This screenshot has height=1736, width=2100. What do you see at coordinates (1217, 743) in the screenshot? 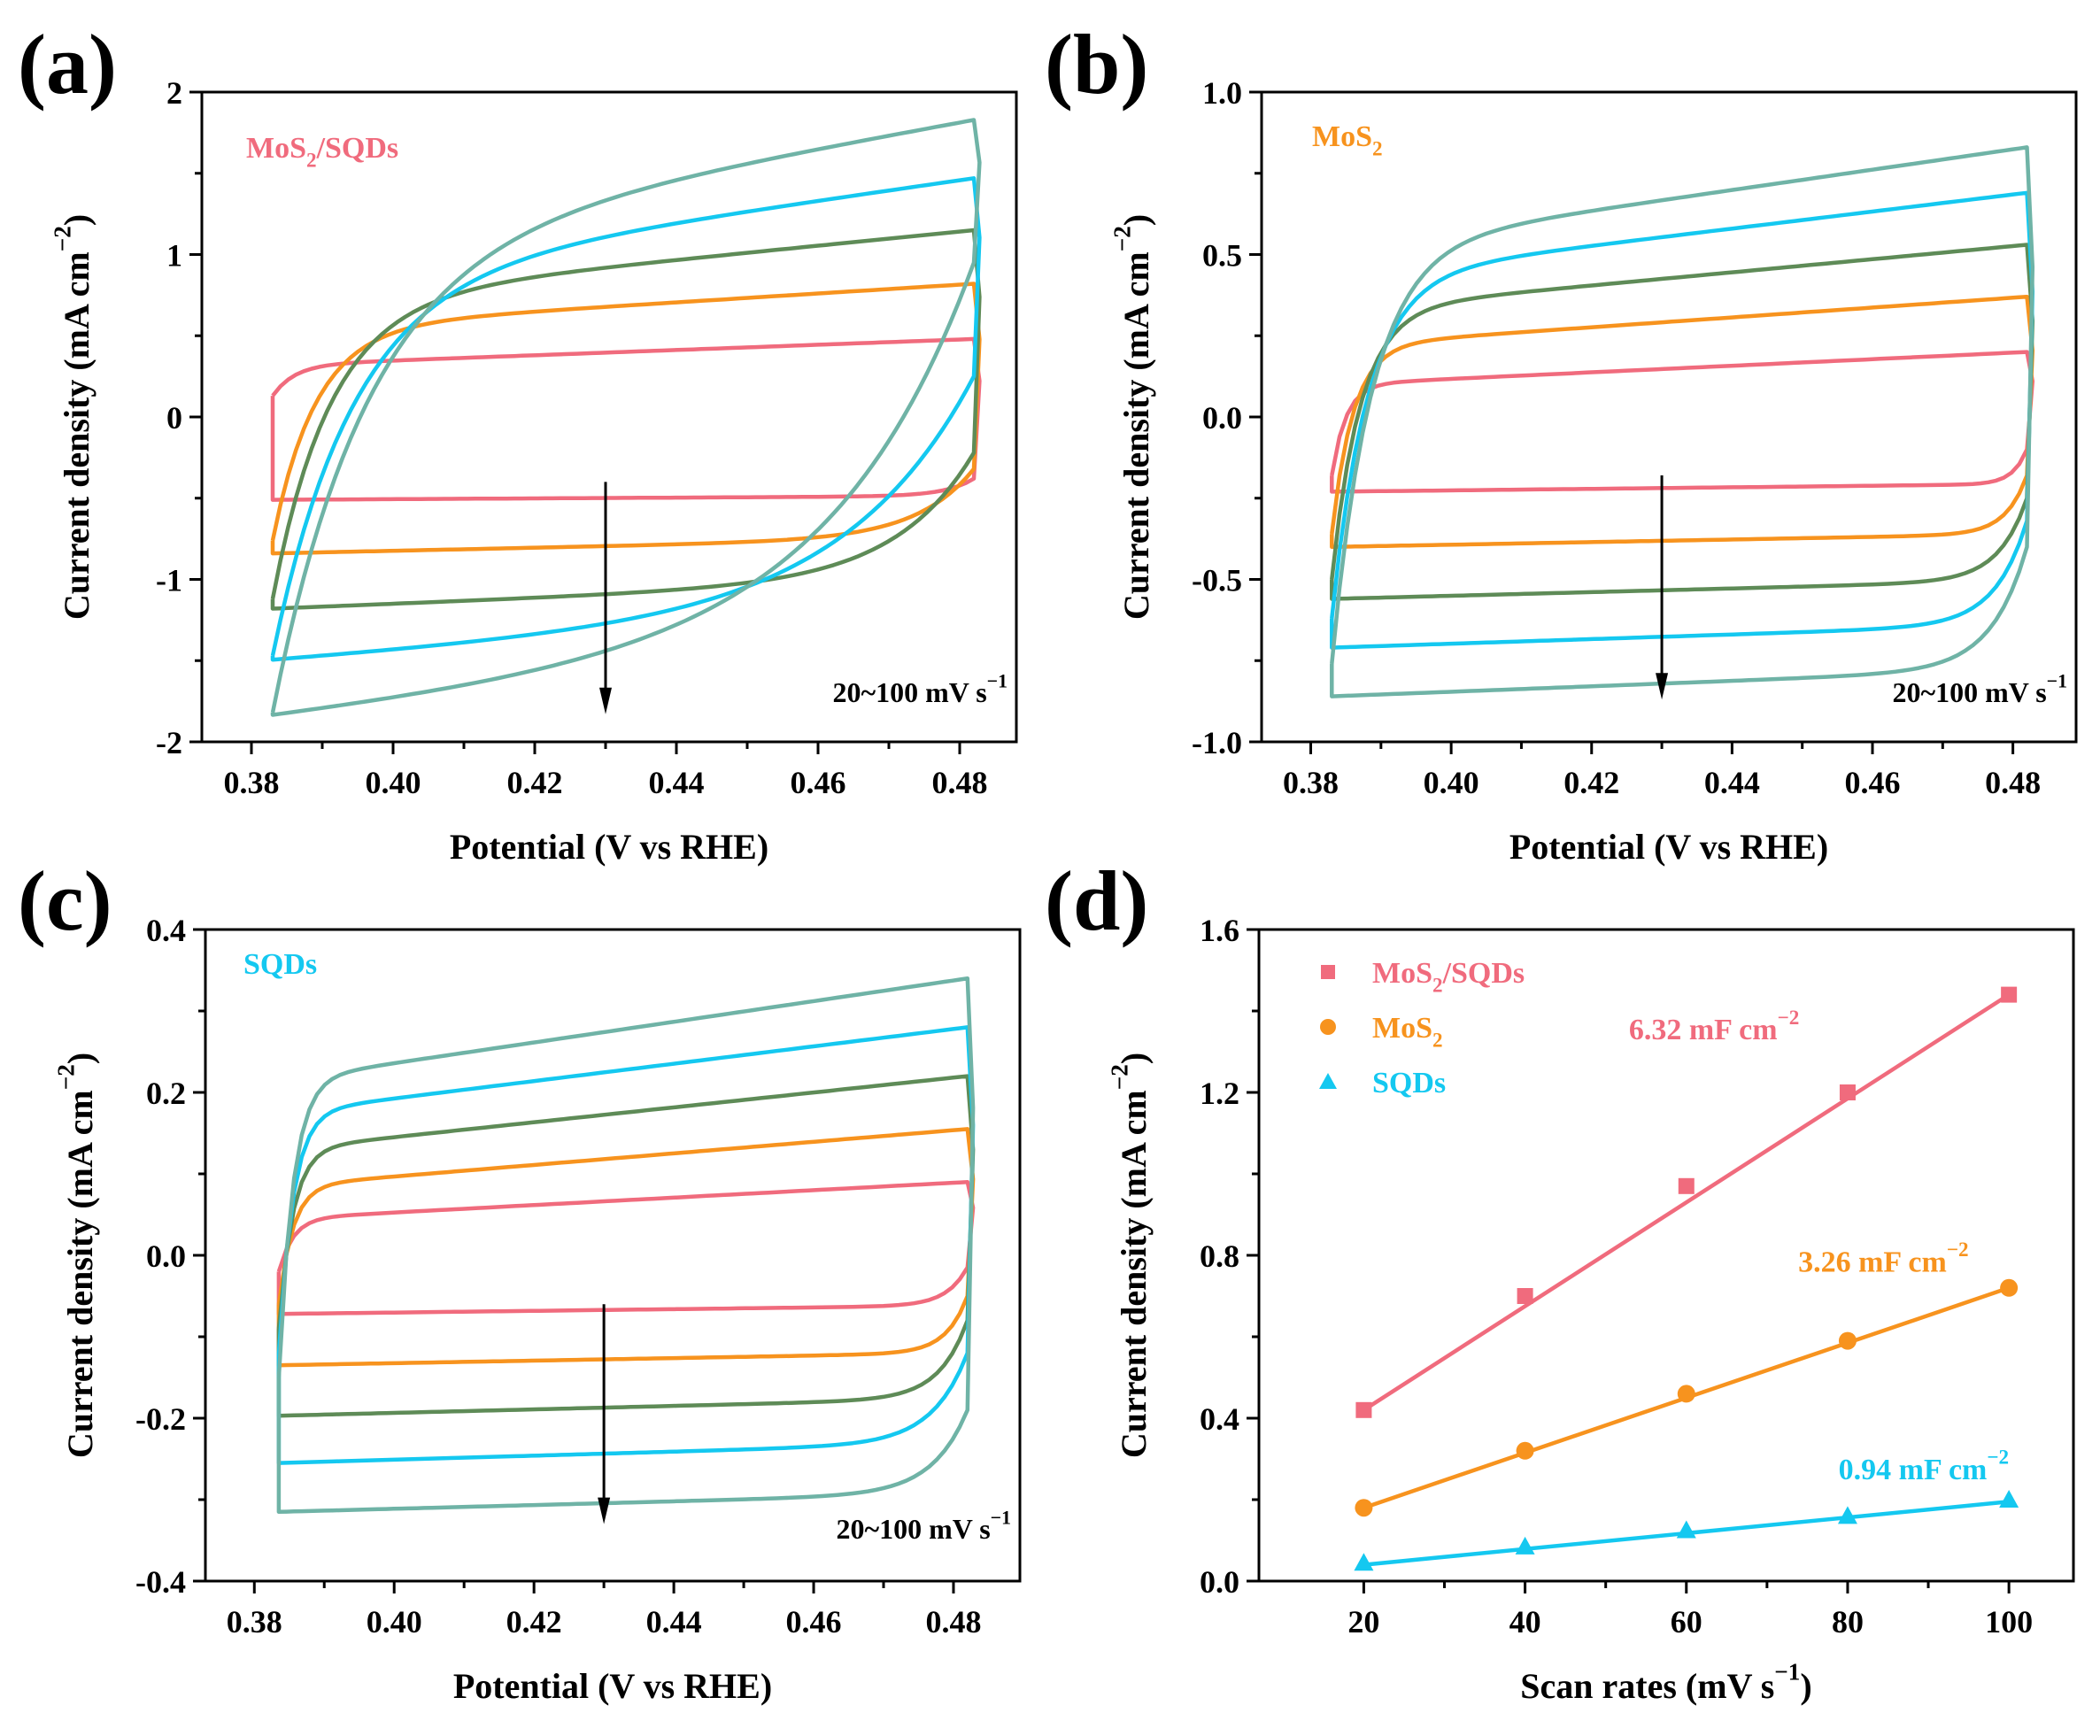
I see `y-tick-label: -1.0` at bounding box center [1217, 743].